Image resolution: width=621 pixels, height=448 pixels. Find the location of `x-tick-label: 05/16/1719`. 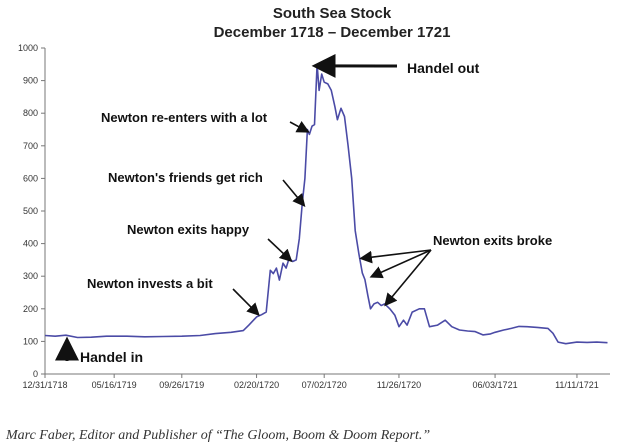

x-tick-label: 05/16/1719 is located at coordinates (114, 385).